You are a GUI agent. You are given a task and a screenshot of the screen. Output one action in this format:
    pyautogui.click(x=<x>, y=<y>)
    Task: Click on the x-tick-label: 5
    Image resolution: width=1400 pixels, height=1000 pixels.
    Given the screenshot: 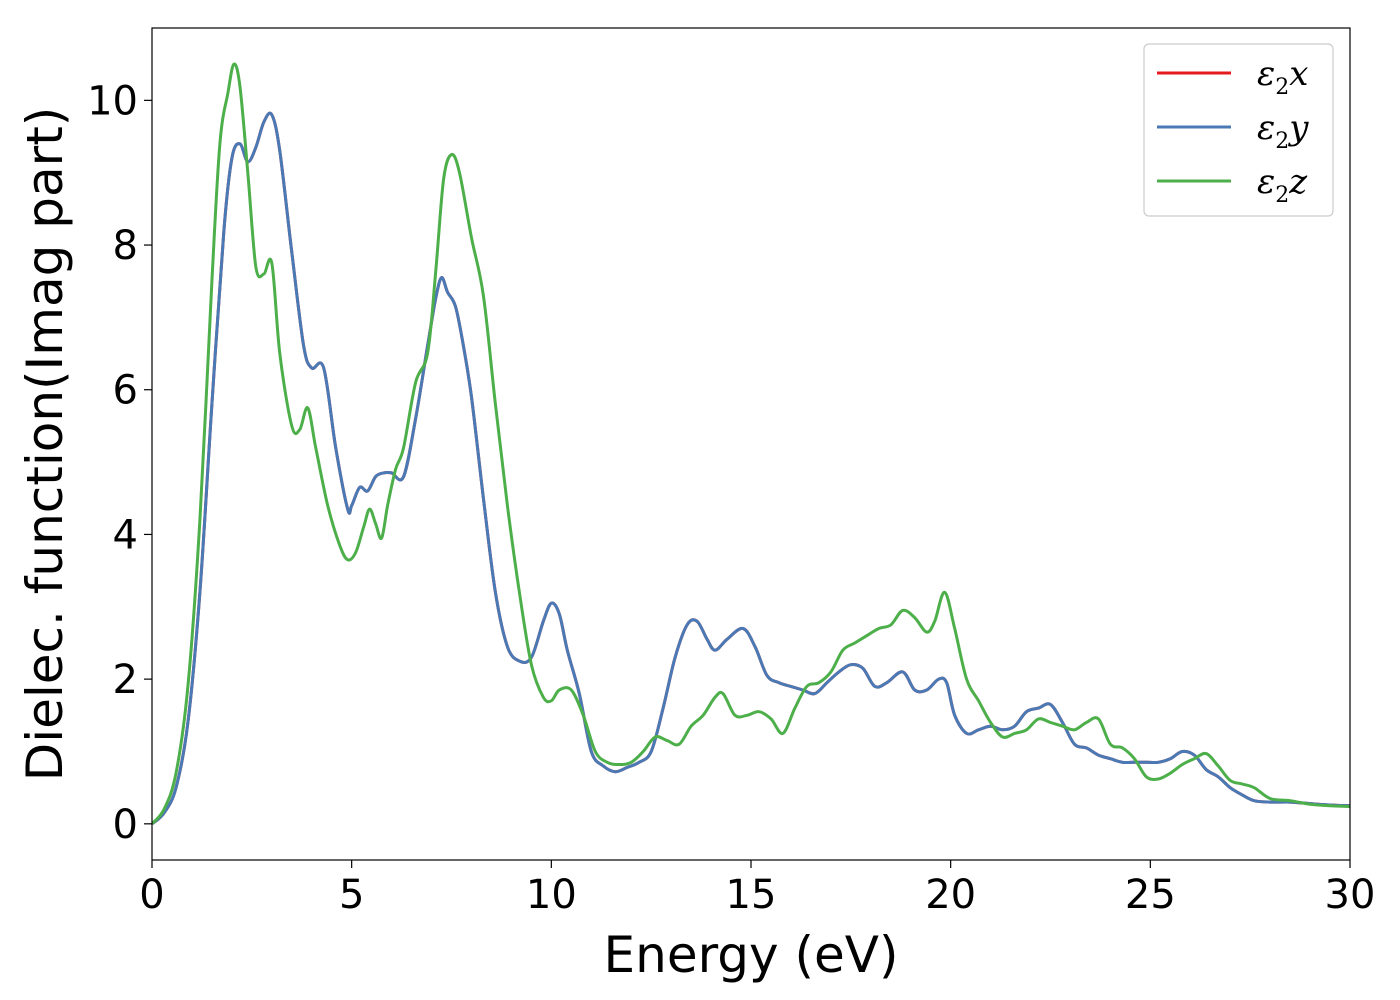 What is the action you would take?
    pyautogui.click(x=351, y=895)
    